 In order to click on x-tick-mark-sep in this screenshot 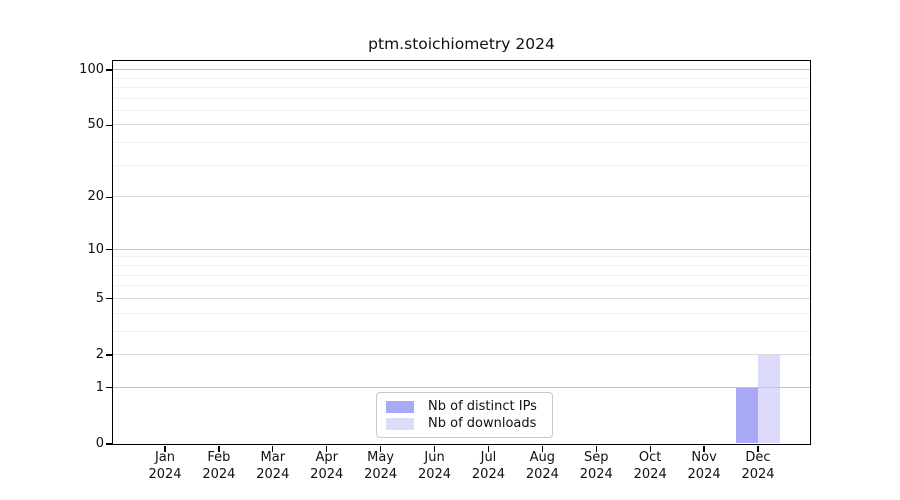, I will do `click(596, 448)`.